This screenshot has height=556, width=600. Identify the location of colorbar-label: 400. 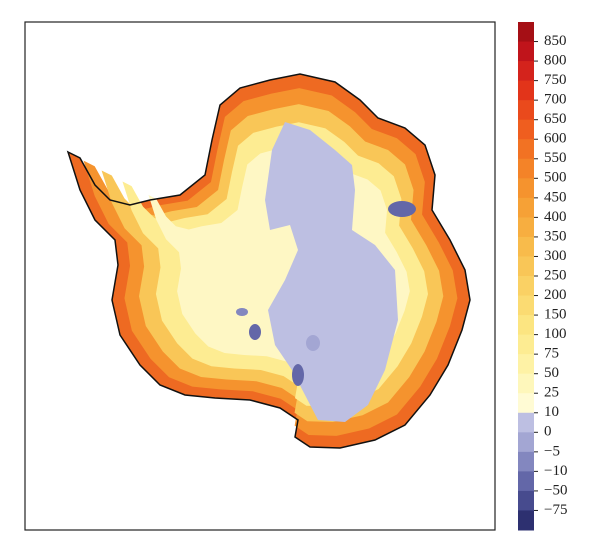
(555, 217).